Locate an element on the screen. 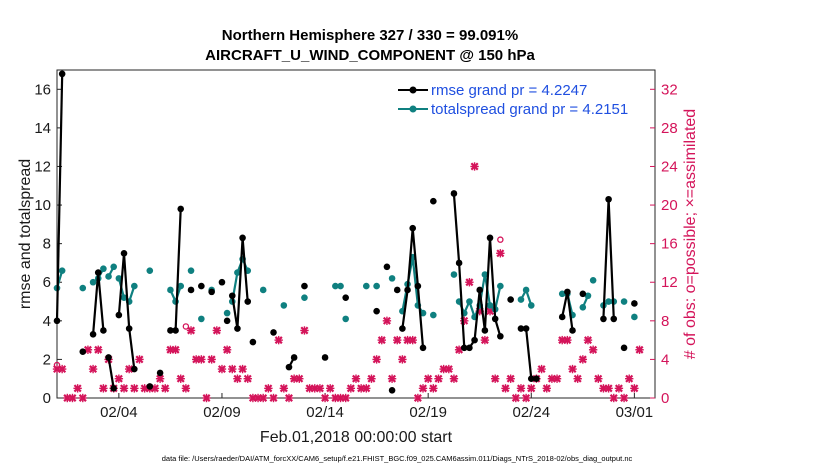 The image size is (830, 470). legend-spread-label: totalspread grand pr = 4.2151 is located at coordinates (529, 109).